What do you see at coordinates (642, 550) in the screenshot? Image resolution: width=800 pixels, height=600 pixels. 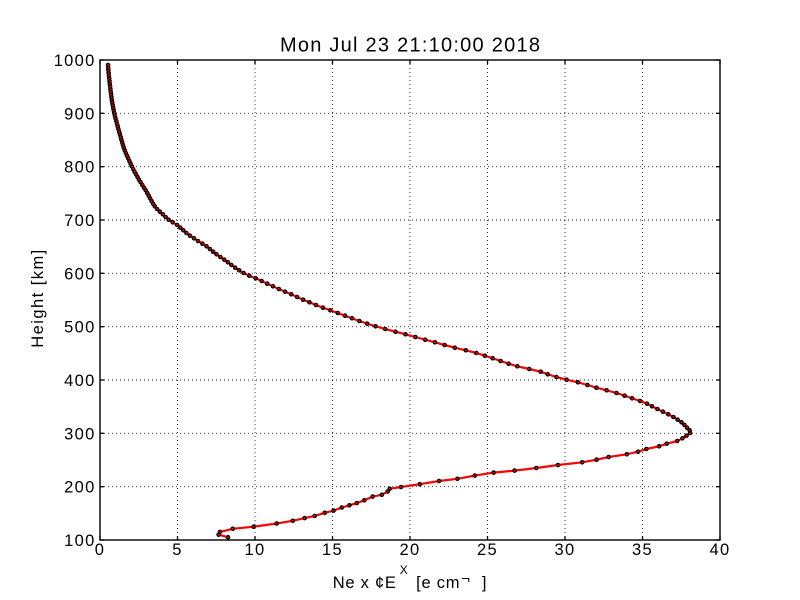 I see `svg-text: 35` at bounding box center [642, 550].